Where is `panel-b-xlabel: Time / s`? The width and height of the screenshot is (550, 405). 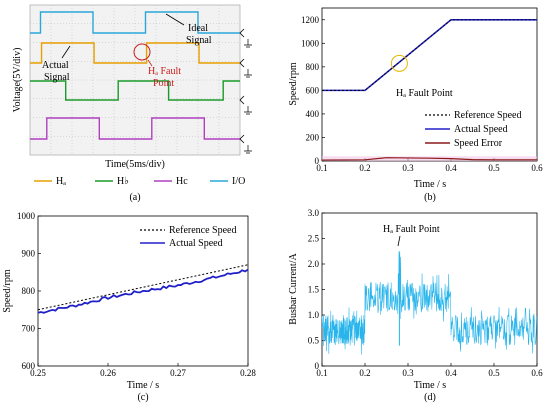 panel-b-xlabel: Time / s is located at coordinates (430, 184).